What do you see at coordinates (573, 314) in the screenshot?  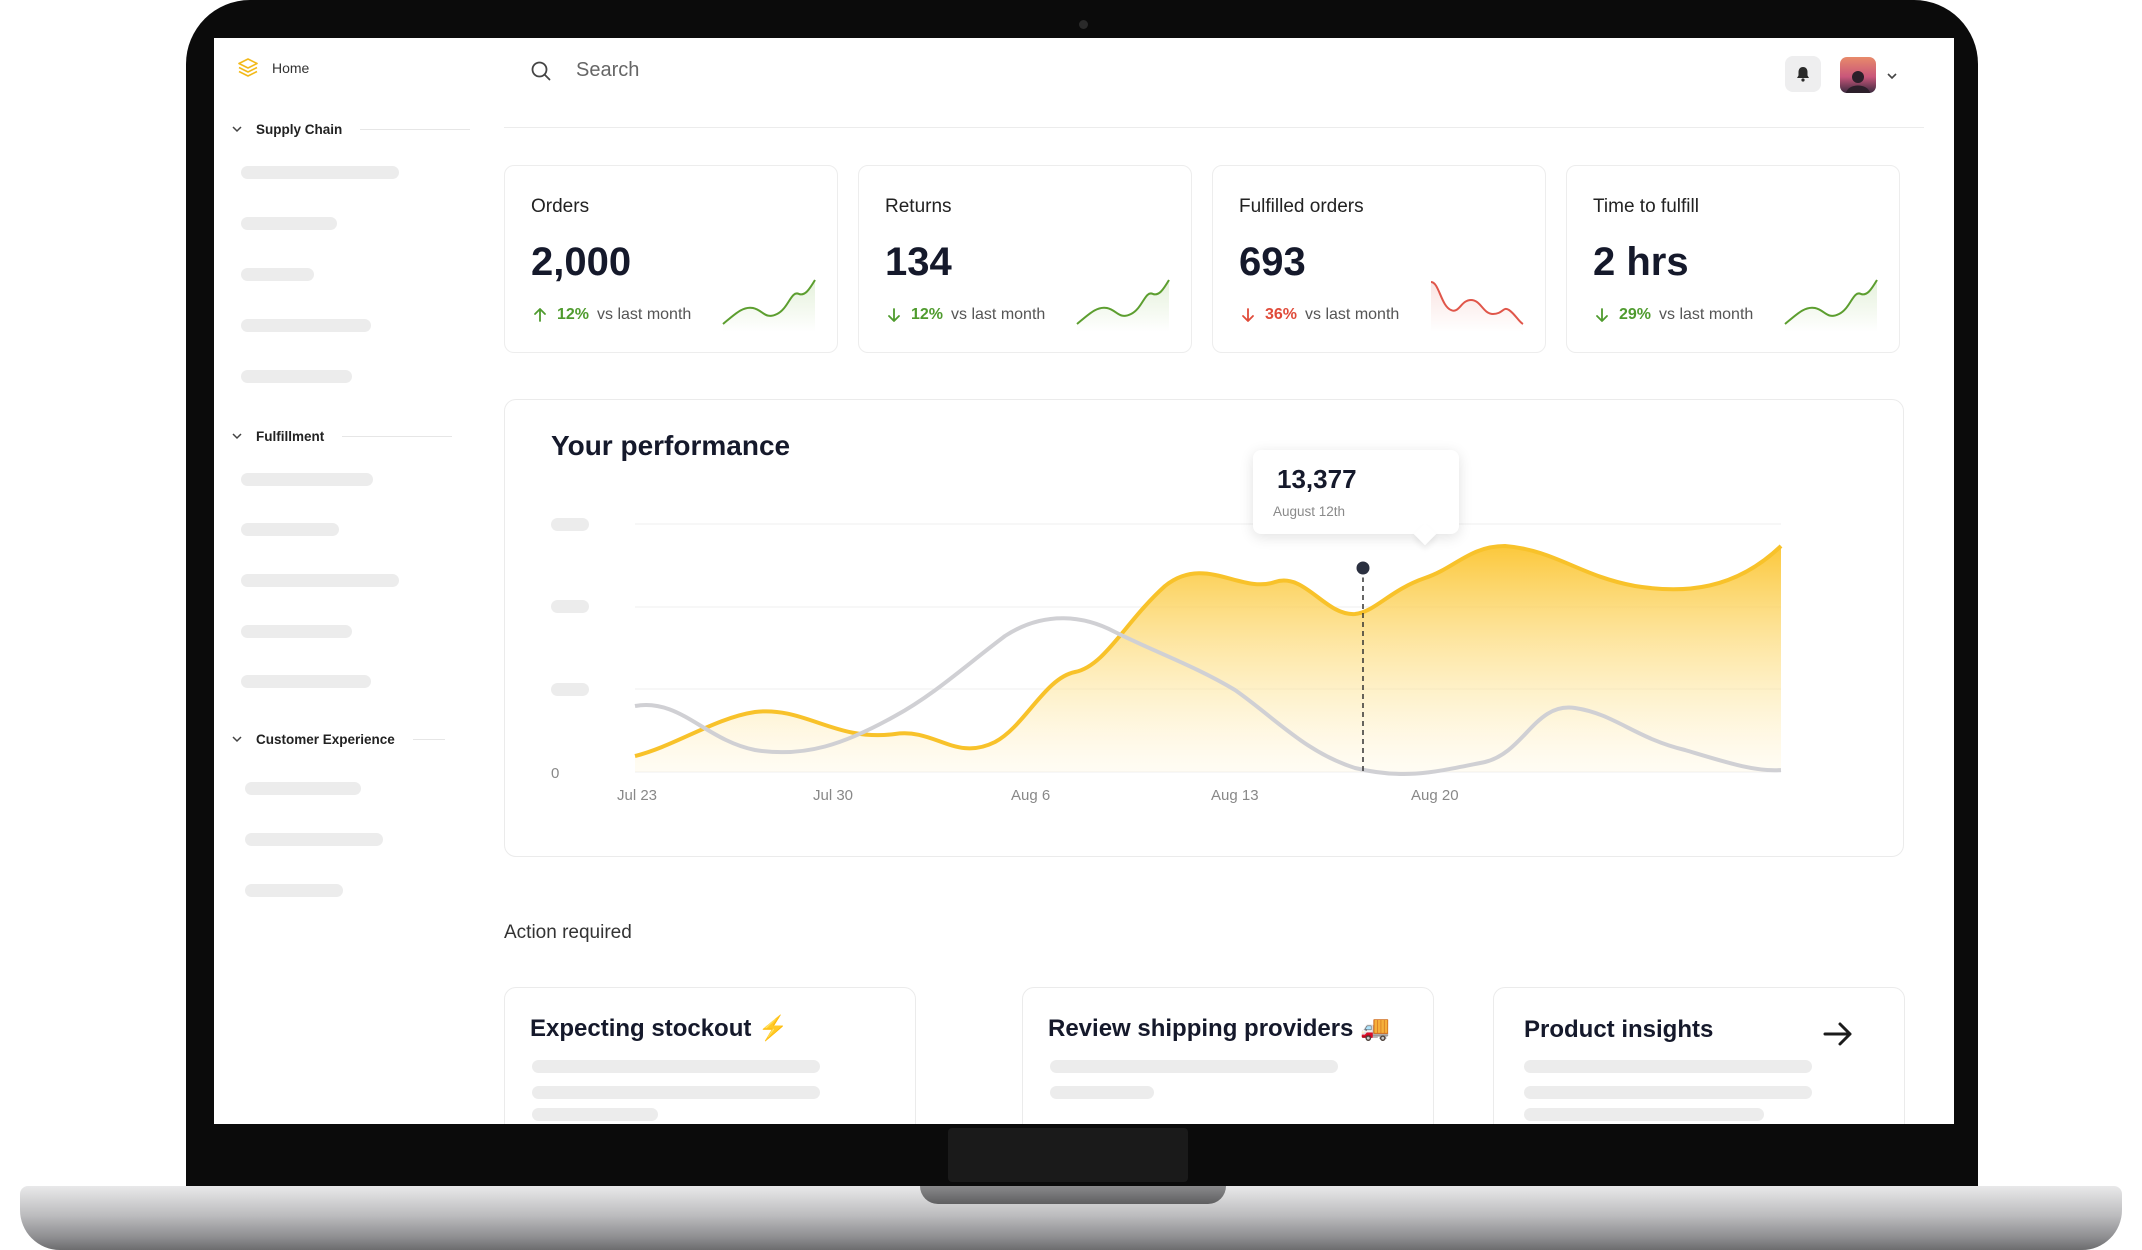 I see `stat-change: 12%` at bounding box center [573, 314].